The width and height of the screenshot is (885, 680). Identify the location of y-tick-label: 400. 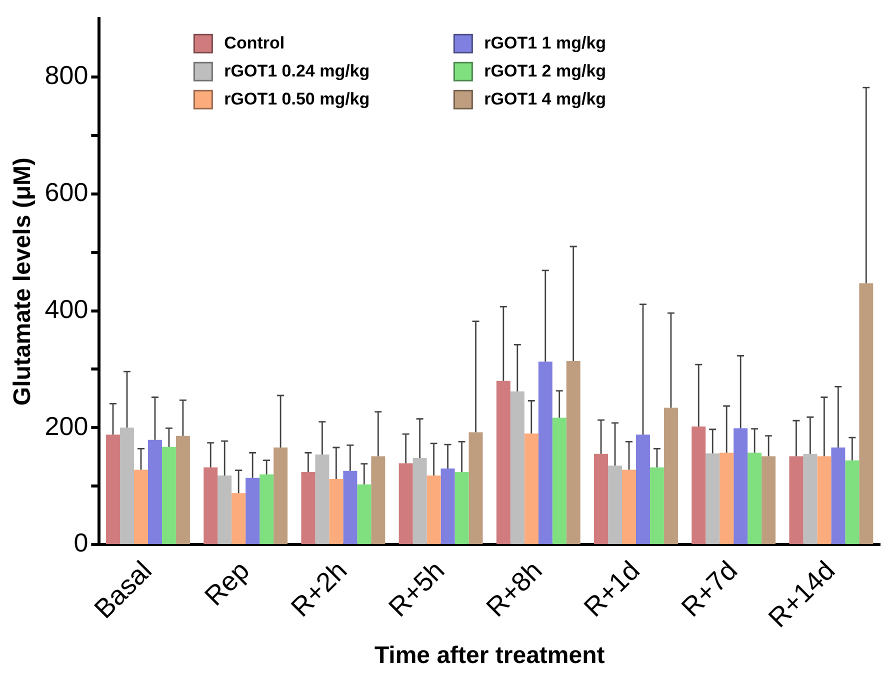
(66, 309).